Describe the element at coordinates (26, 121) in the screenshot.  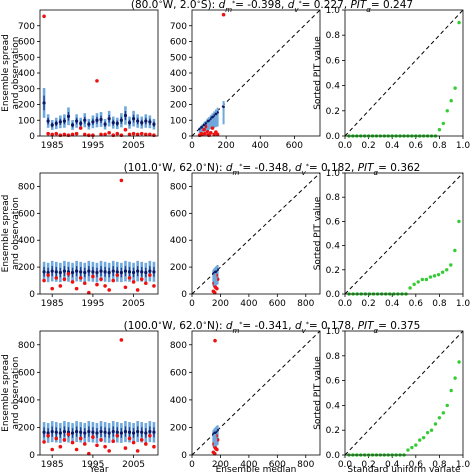
I see `y-tick-label: 100` at that location.